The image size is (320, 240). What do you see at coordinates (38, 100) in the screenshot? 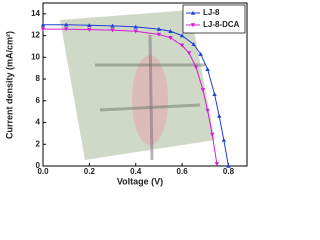
I see `y-tick-label: 6` at bounding box center [38, 100].